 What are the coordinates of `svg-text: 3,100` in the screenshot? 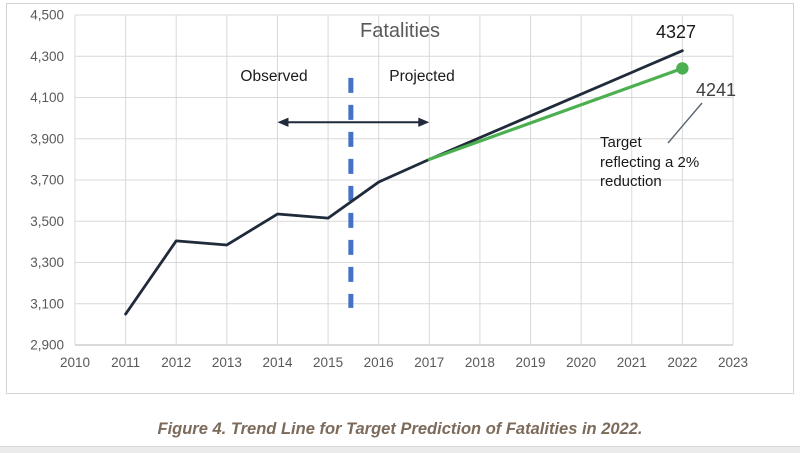 It's located at (47, 303).